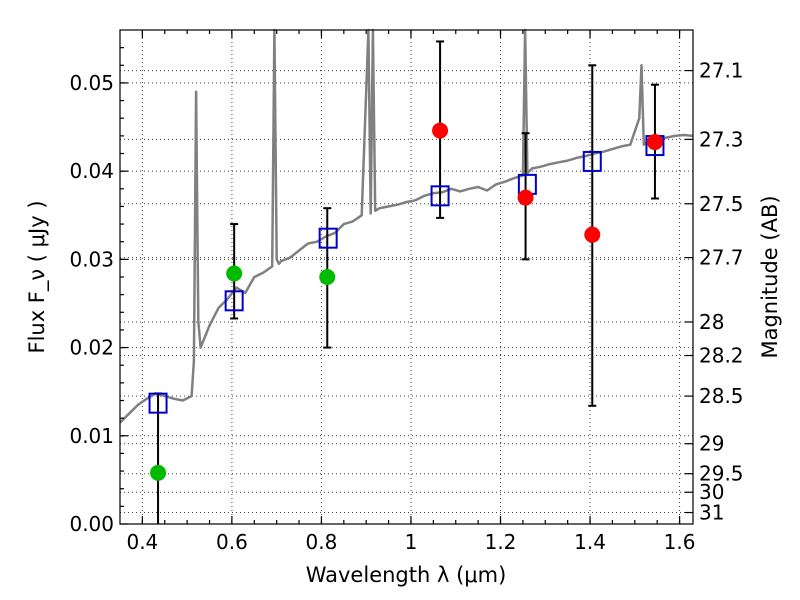  Describe the element at coordinates (711, 492) in the screenshot. I see `mag-tick-label: 30` at that location.